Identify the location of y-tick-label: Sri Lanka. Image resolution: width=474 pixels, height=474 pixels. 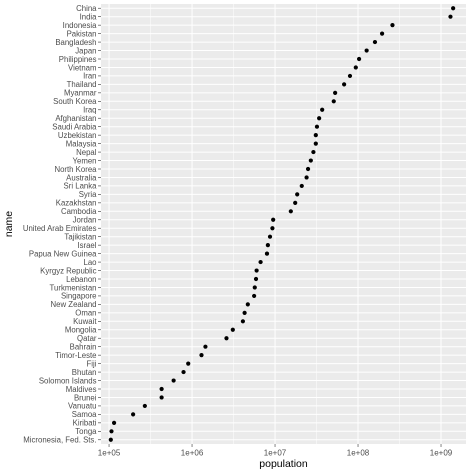
(81, 186).